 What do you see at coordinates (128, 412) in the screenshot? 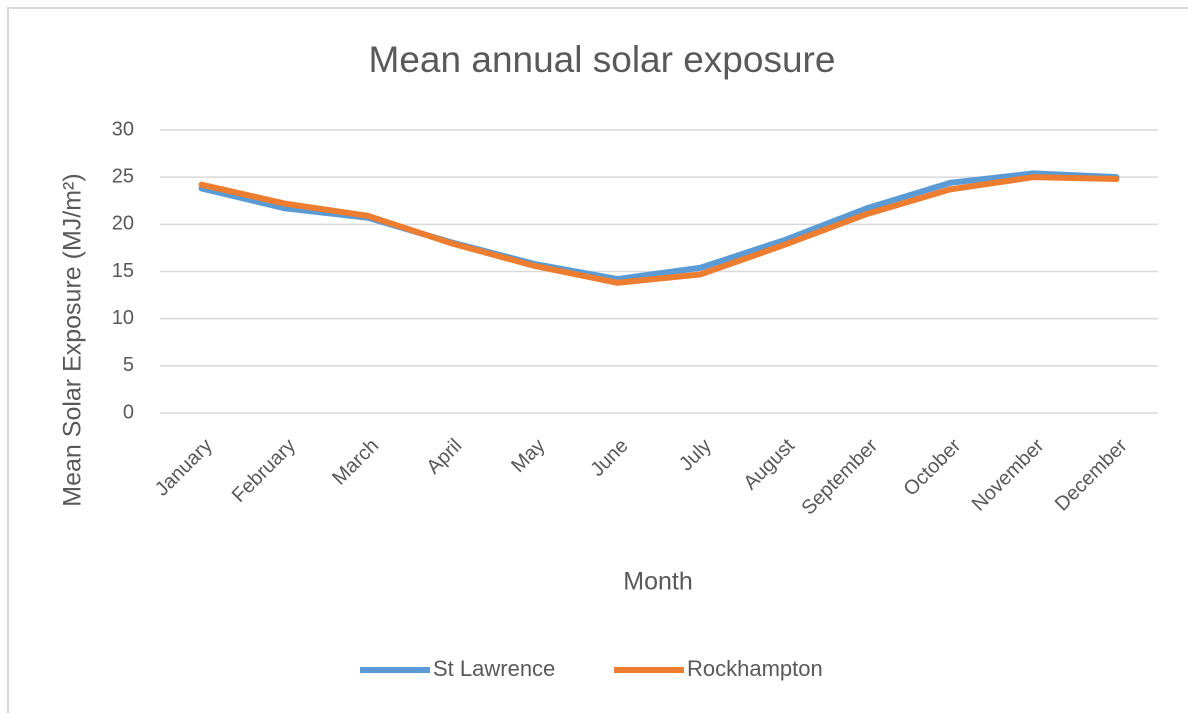
I see `y-tick-label: 0` at bounding box center [128, 412].